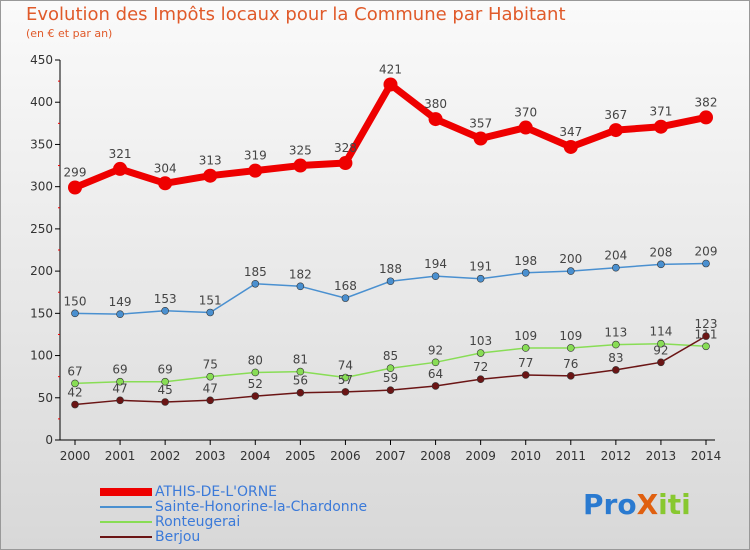 The image size is (750, 550). Describe the element at coordinates (41, 229) in the screenshot. I see `y-tick-label: 250` at that location.